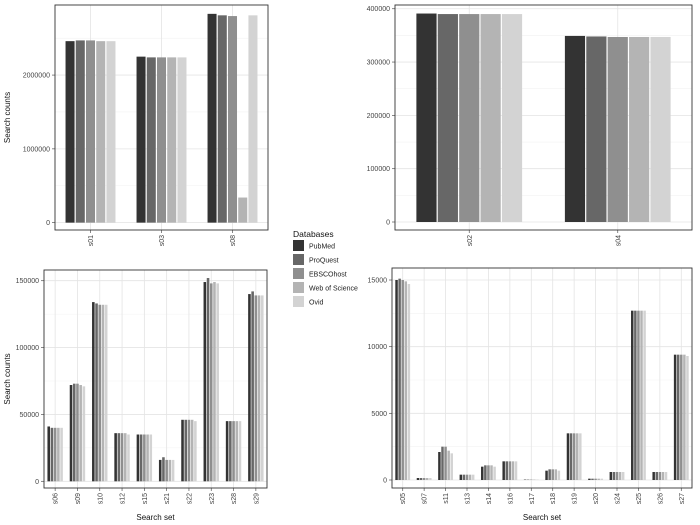 The width and height of the screenshot is (700, 525). I want to click on x-tick-label: s23, so click(212, 498).